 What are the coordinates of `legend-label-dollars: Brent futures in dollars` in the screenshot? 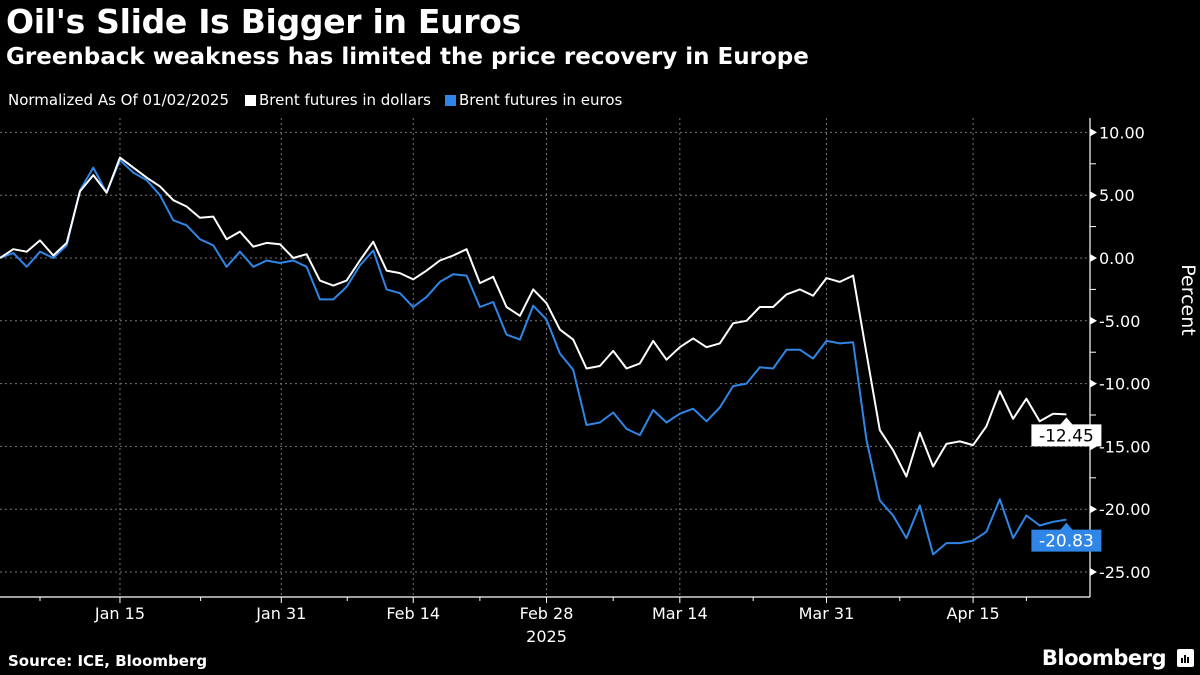 It's located at (345, 100).